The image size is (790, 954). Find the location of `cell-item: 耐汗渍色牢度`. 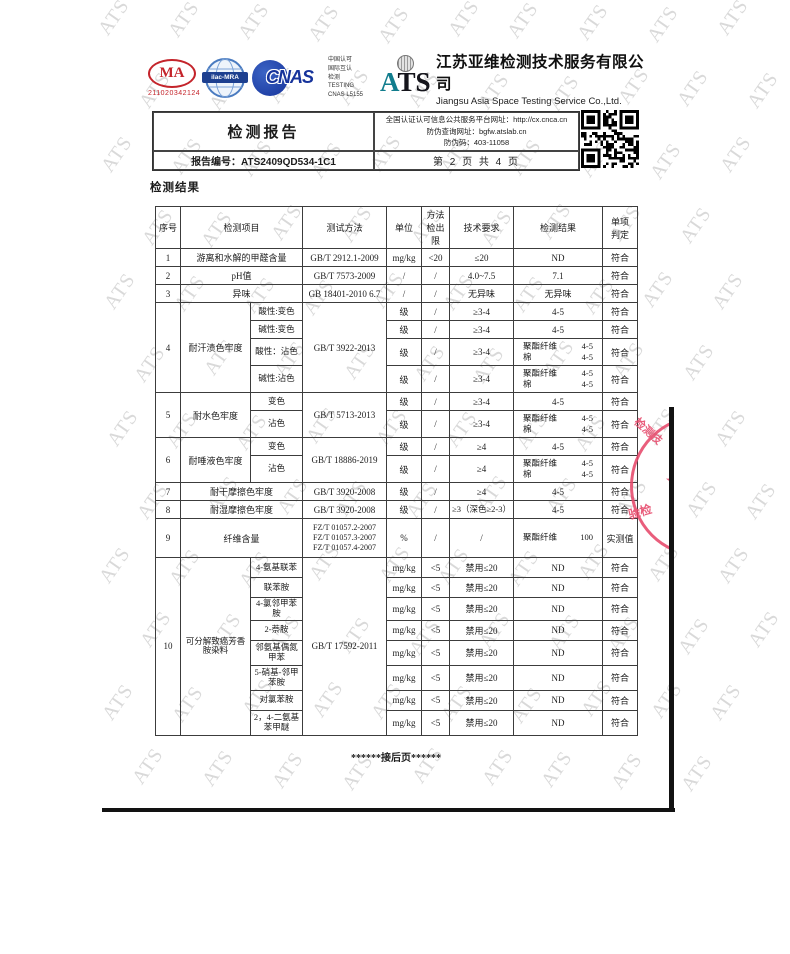

cell-item: 耐汗渍色牢度 is located at coordinates (215, 347).